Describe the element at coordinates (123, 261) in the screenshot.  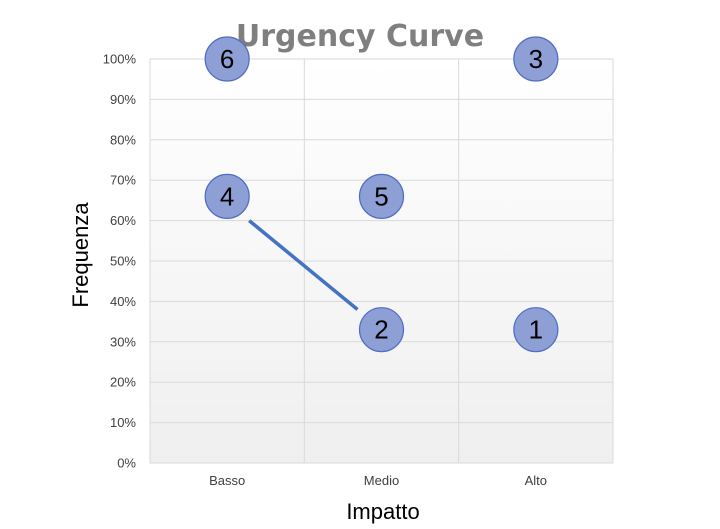
I see `y-tick-label: 50%` at that location.